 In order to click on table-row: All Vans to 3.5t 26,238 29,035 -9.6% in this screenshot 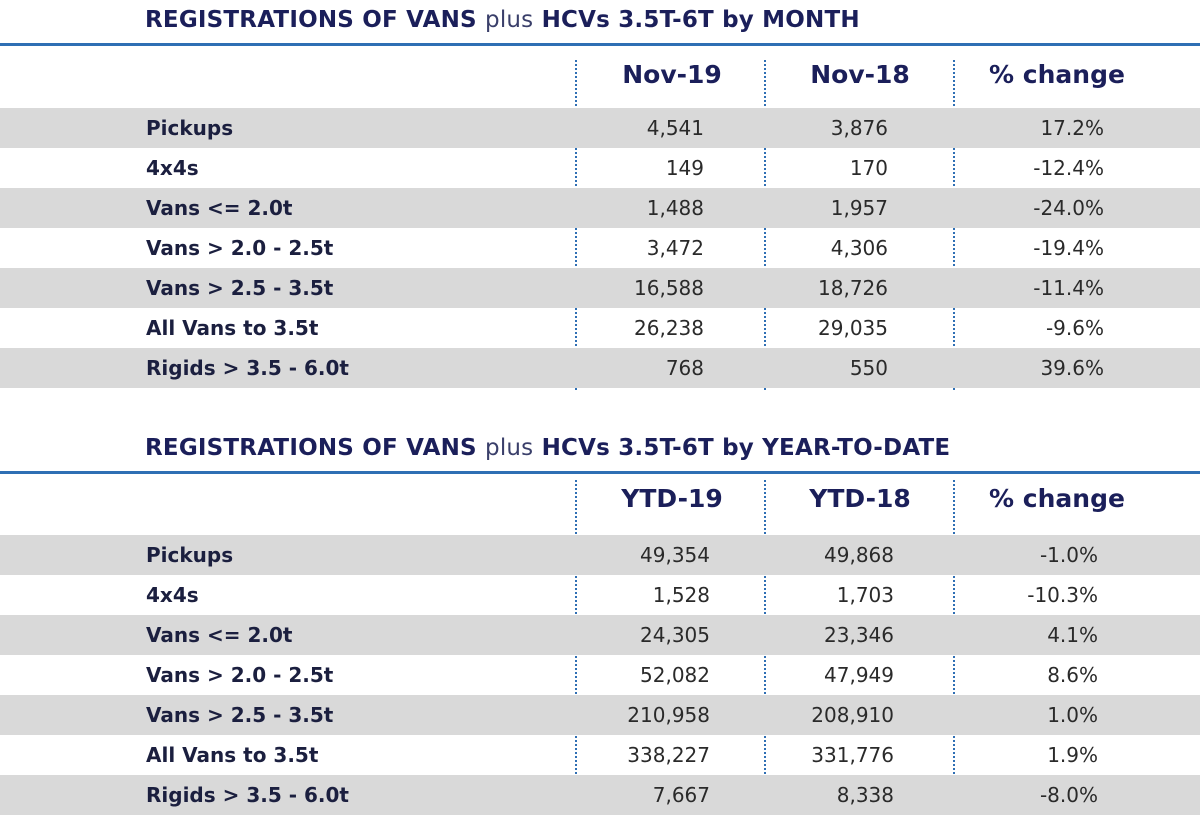, I will do `click(600, 328)`.